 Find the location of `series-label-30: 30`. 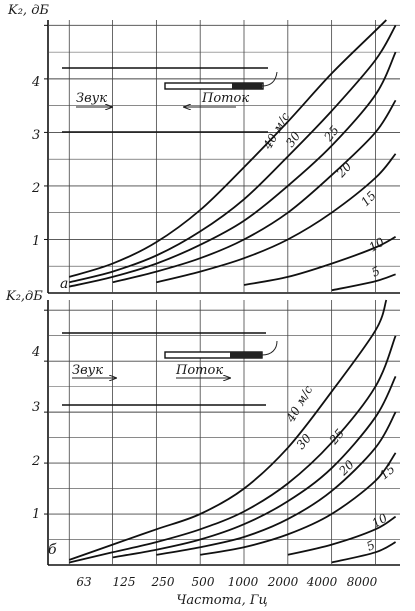

series-label-30: 30 is located at coordinates (304, 441).